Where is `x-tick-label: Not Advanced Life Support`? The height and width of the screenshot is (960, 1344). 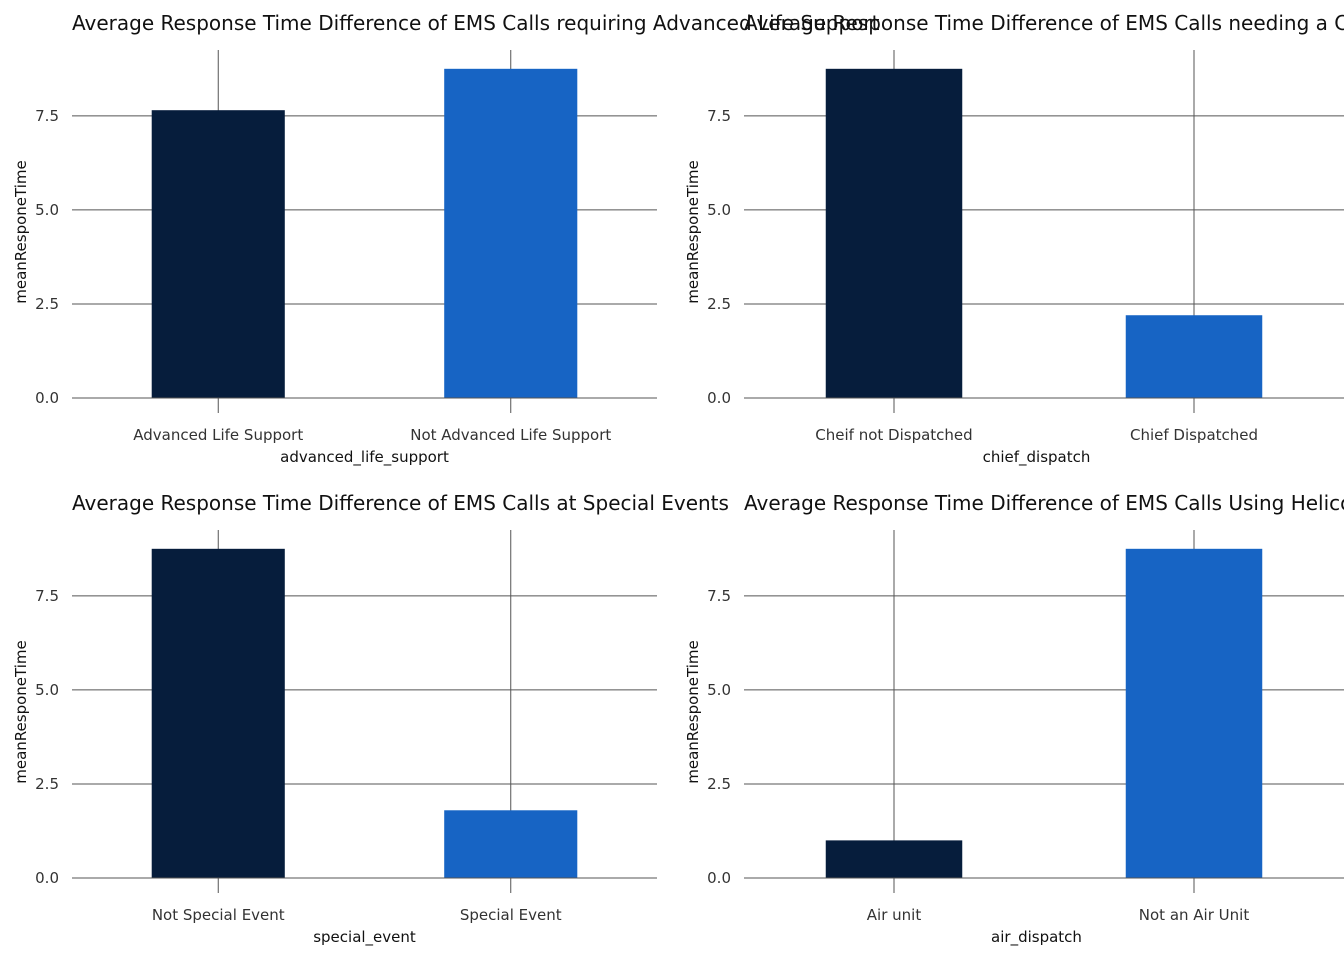 x-tick-label: Not Advanced Life Support is located at coordinates (510, 435).